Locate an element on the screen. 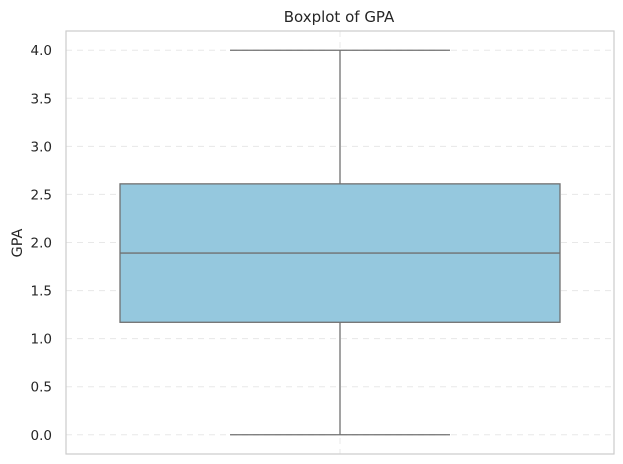 This screenshot has height=464, width=623. y-tick-label: 0.0 is located at coordinates (41, 436).